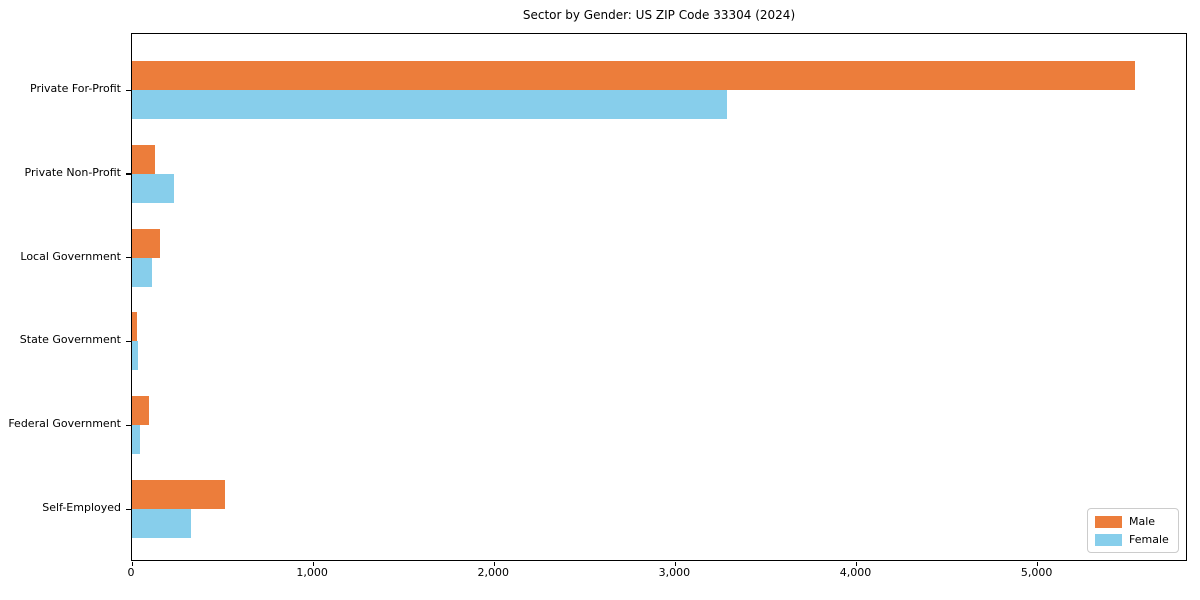 This screenshot has width=1200, height=600. I want to click on y-tick-label: Federal Government, so click(64, 424).